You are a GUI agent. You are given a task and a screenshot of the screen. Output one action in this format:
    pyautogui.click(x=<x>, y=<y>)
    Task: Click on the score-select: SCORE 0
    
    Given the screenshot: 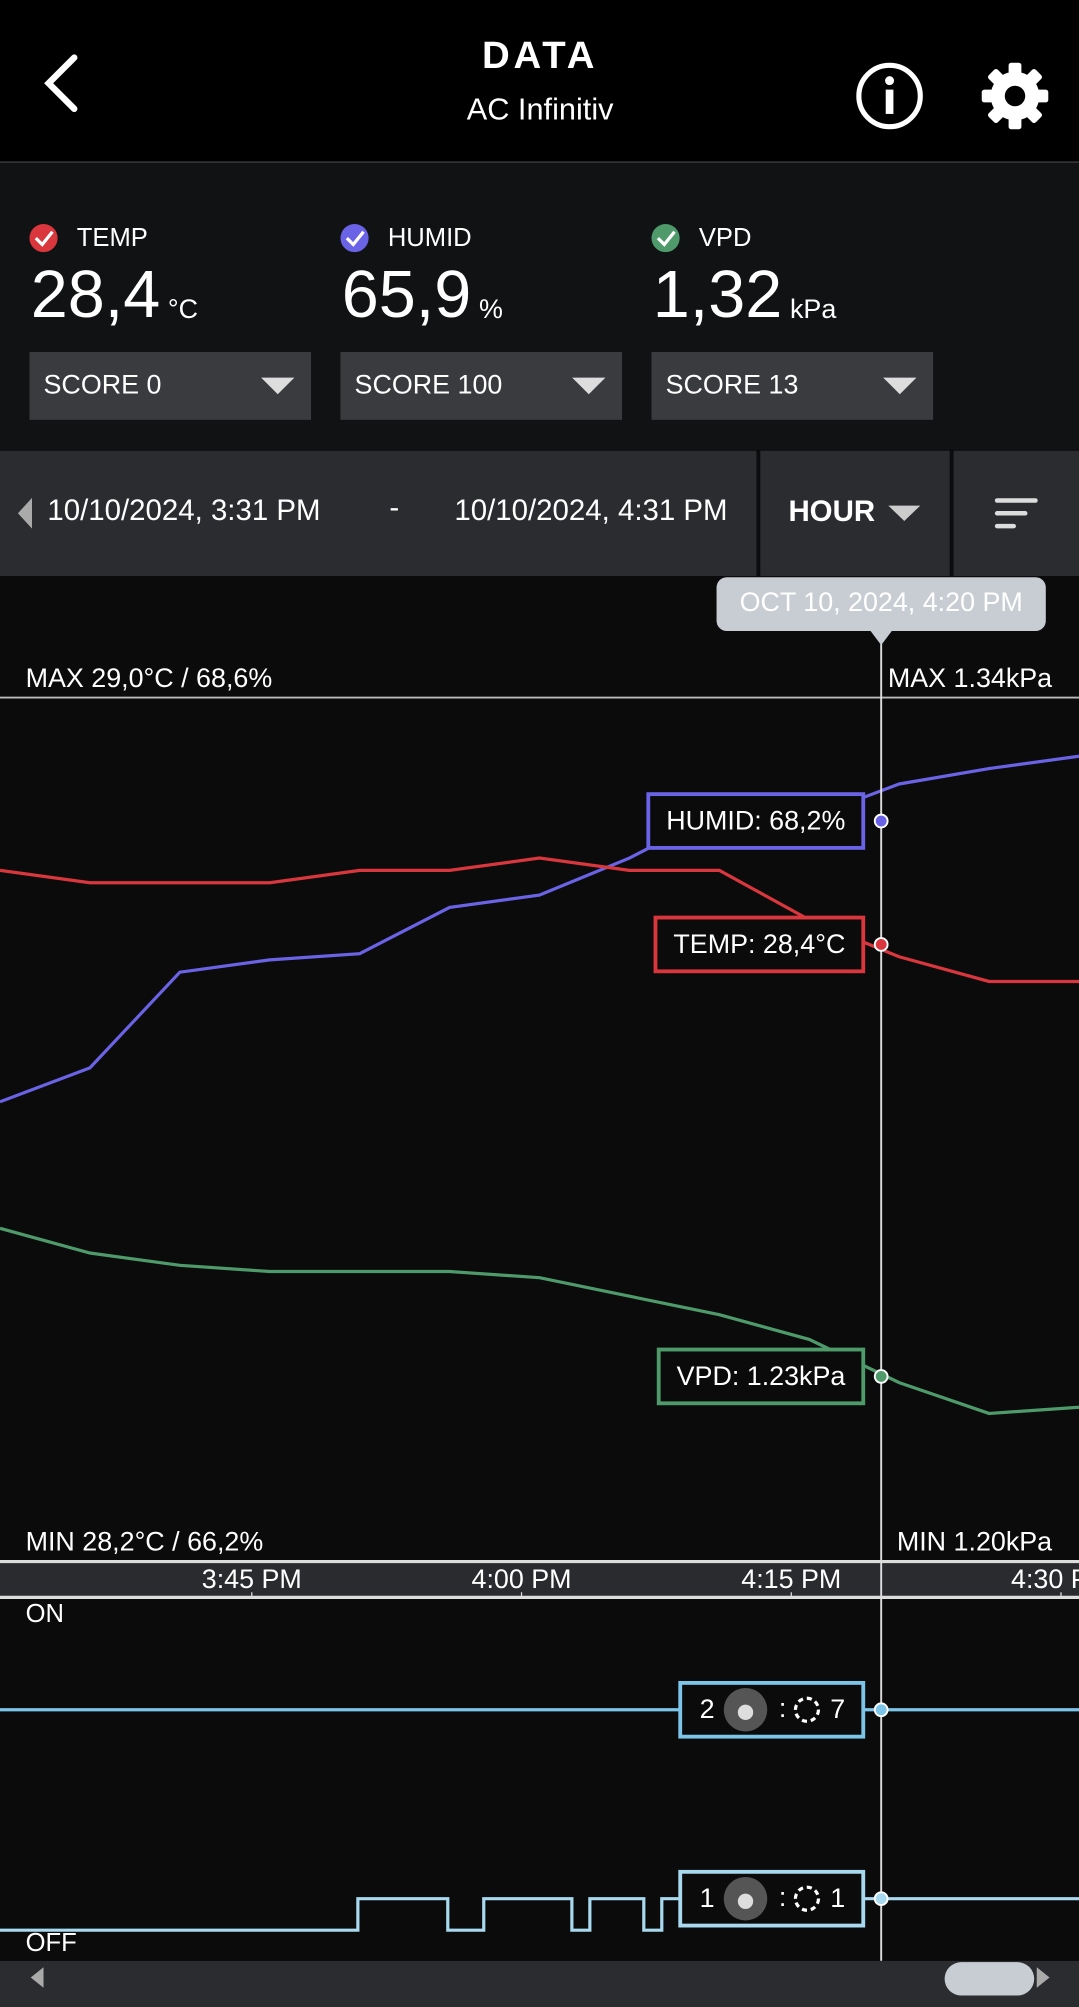 What is the action you would take?
    pyautogui.click(x=170, y=386)
    